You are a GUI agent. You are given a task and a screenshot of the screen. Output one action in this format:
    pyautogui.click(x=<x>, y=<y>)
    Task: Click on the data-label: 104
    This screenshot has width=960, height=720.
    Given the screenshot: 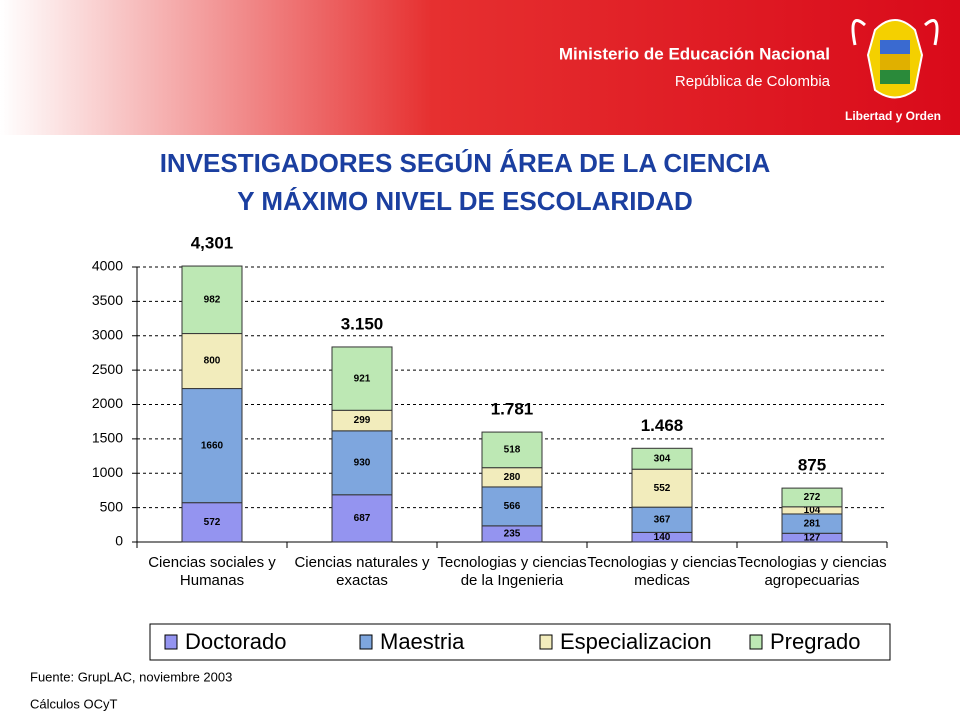 What is the action you would take?
    pyautogui.click(x=812, y=510)
    